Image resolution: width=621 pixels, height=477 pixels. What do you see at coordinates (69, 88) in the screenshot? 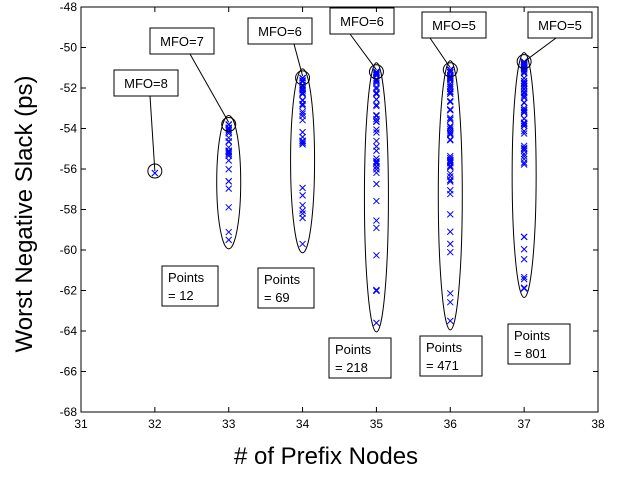
I see `y-tick-label: -52` at bounding box center [69, 88].